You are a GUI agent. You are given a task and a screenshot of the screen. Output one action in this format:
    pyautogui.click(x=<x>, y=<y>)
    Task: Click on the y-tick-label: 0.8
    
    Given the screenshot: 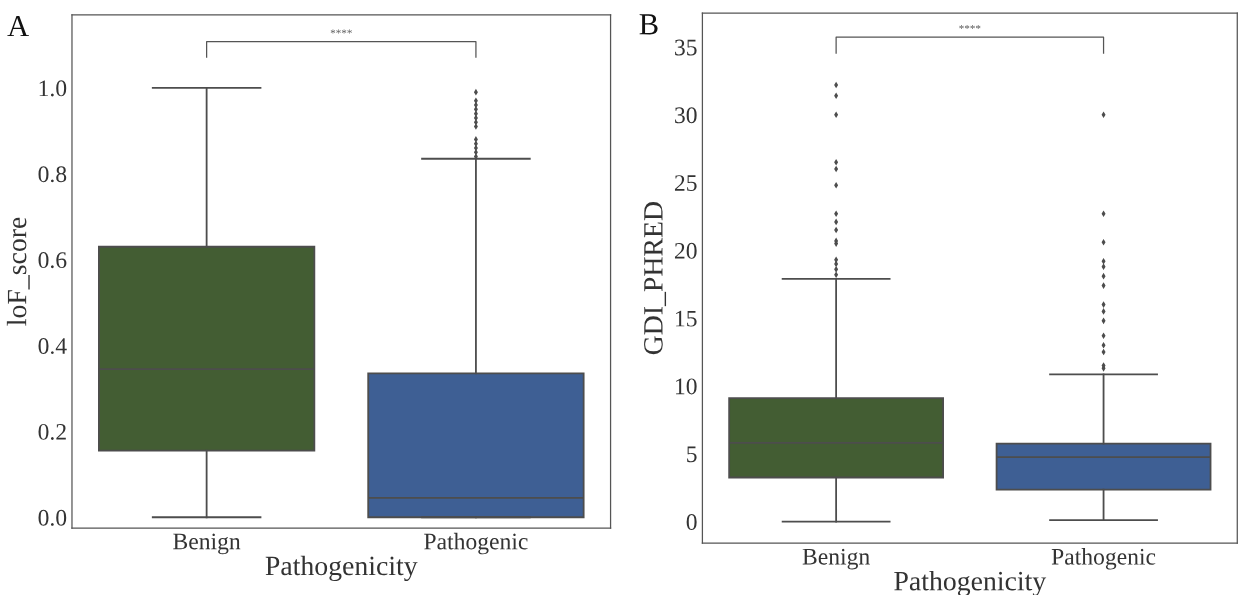 What is the action you would take?
    pyautogui.click(x=52, y=174)
    